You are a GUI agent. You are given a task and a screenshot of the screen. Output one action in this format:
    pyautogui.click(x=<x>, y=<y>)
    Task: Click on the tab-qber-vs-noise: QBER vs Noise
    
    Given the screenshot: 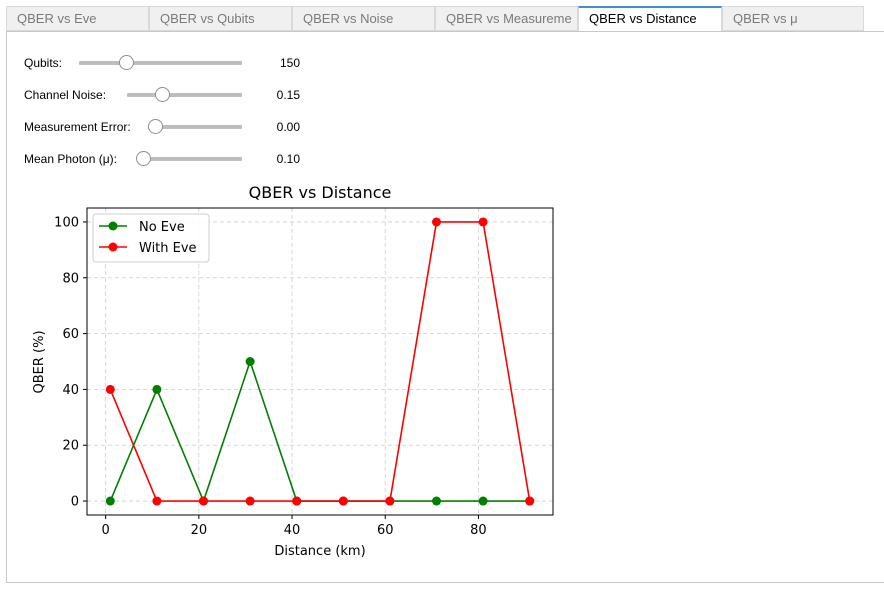 What is the action you would take?
    pyautogui.click(x=363, y=18)
    